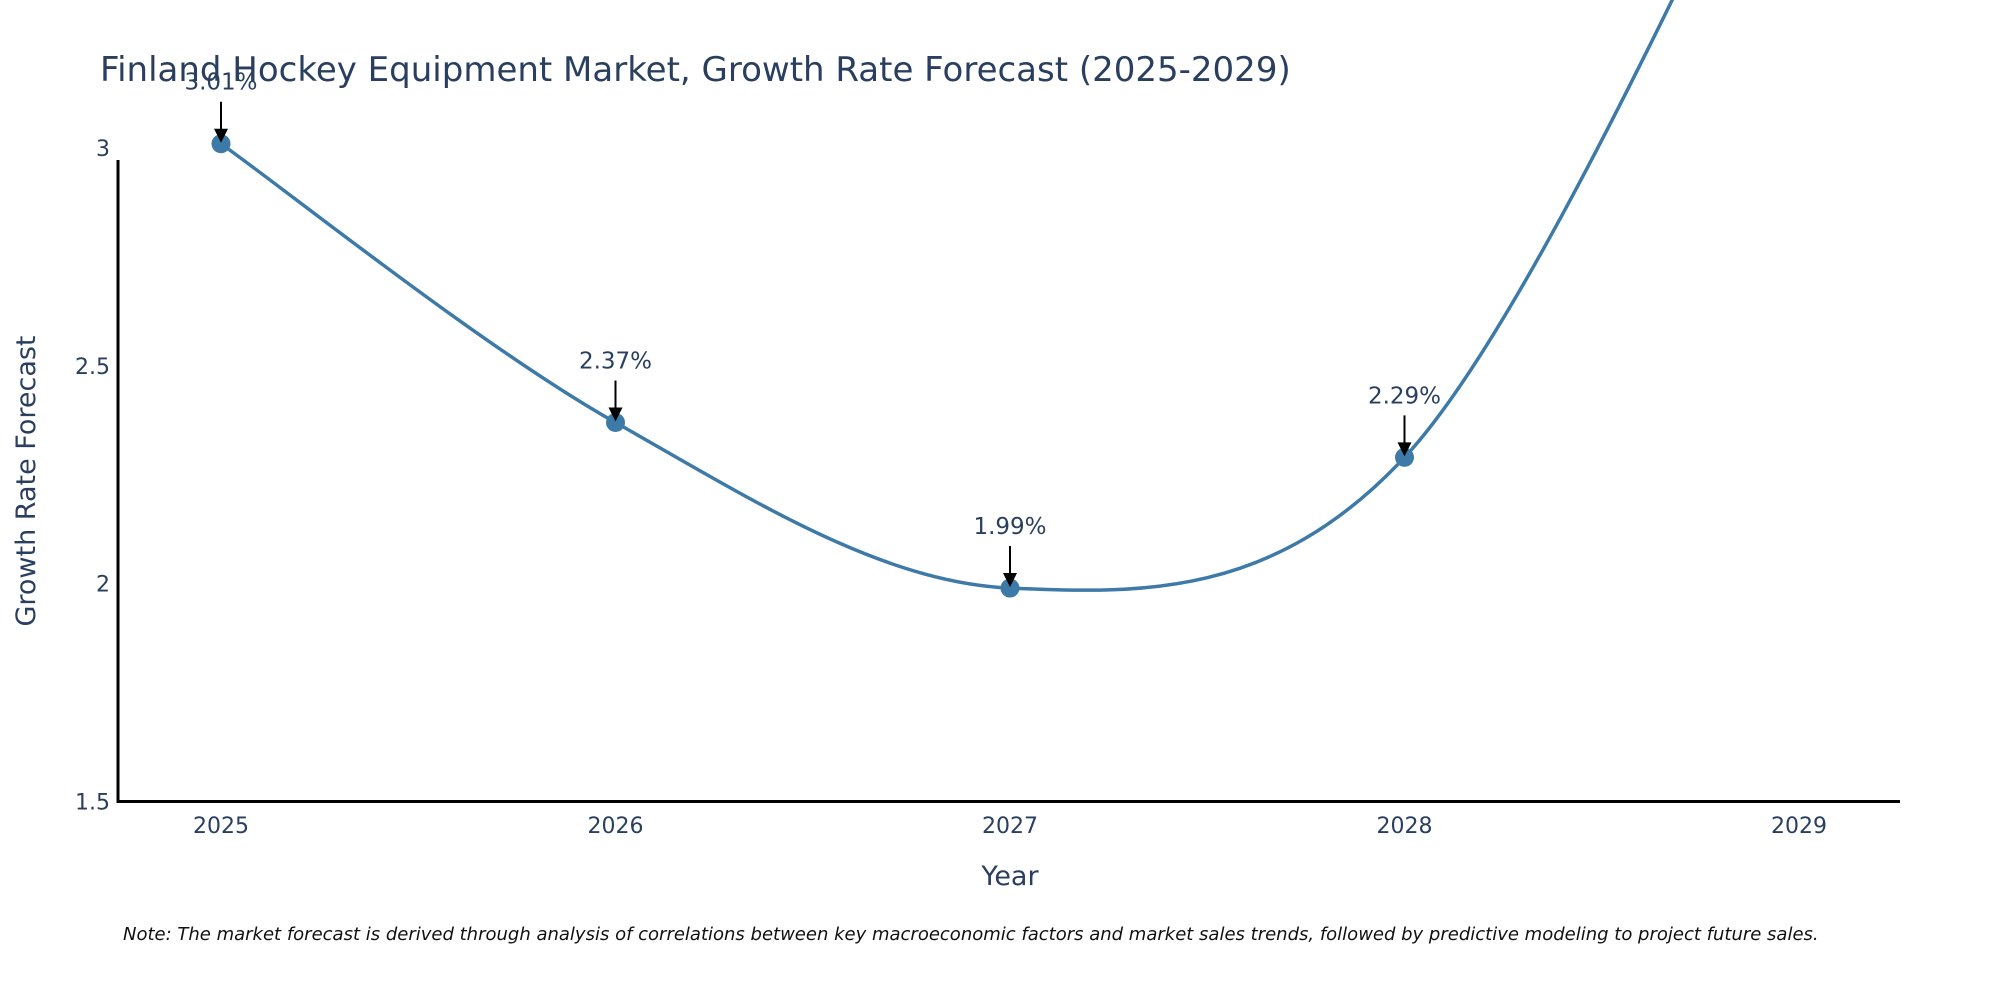  What do you see at coordinates (92, 367) in the screenshot?
I see `y-tick-label: 2.5` at bounding box center [92, 367].